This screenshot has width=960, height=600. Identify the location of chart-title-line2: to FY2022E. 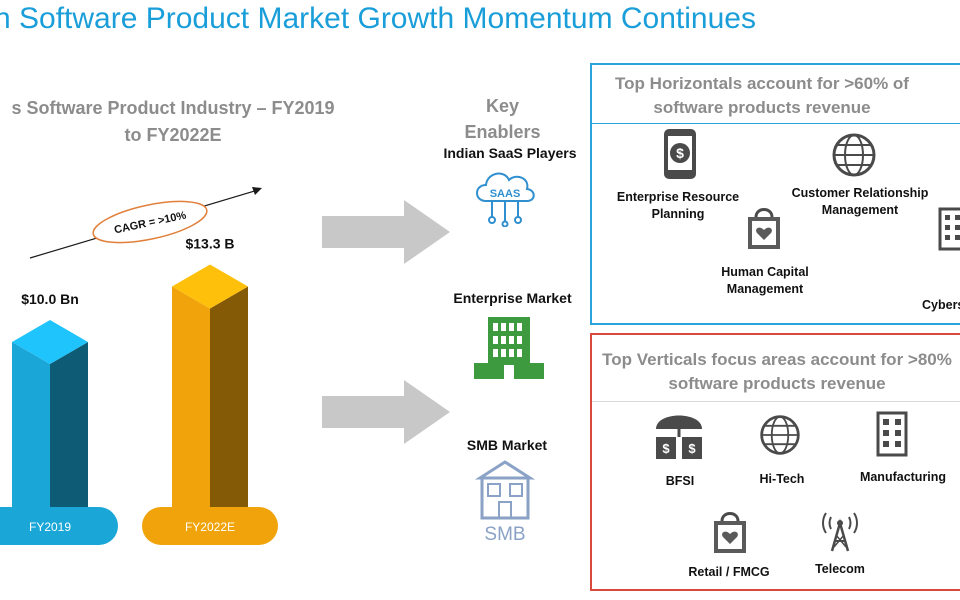
(173, 135).